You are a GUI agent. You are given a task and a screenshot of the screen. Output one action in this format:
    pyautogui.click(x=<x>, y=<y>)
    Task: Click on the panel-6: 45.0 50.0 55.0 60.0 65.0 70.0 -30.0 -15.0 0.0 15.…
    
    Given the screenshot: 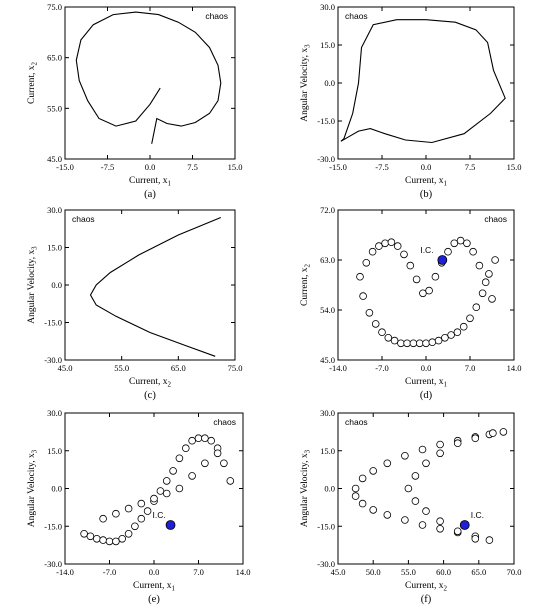 What is the action you would take?
    pyautogui.click(x=410, y=506)
    